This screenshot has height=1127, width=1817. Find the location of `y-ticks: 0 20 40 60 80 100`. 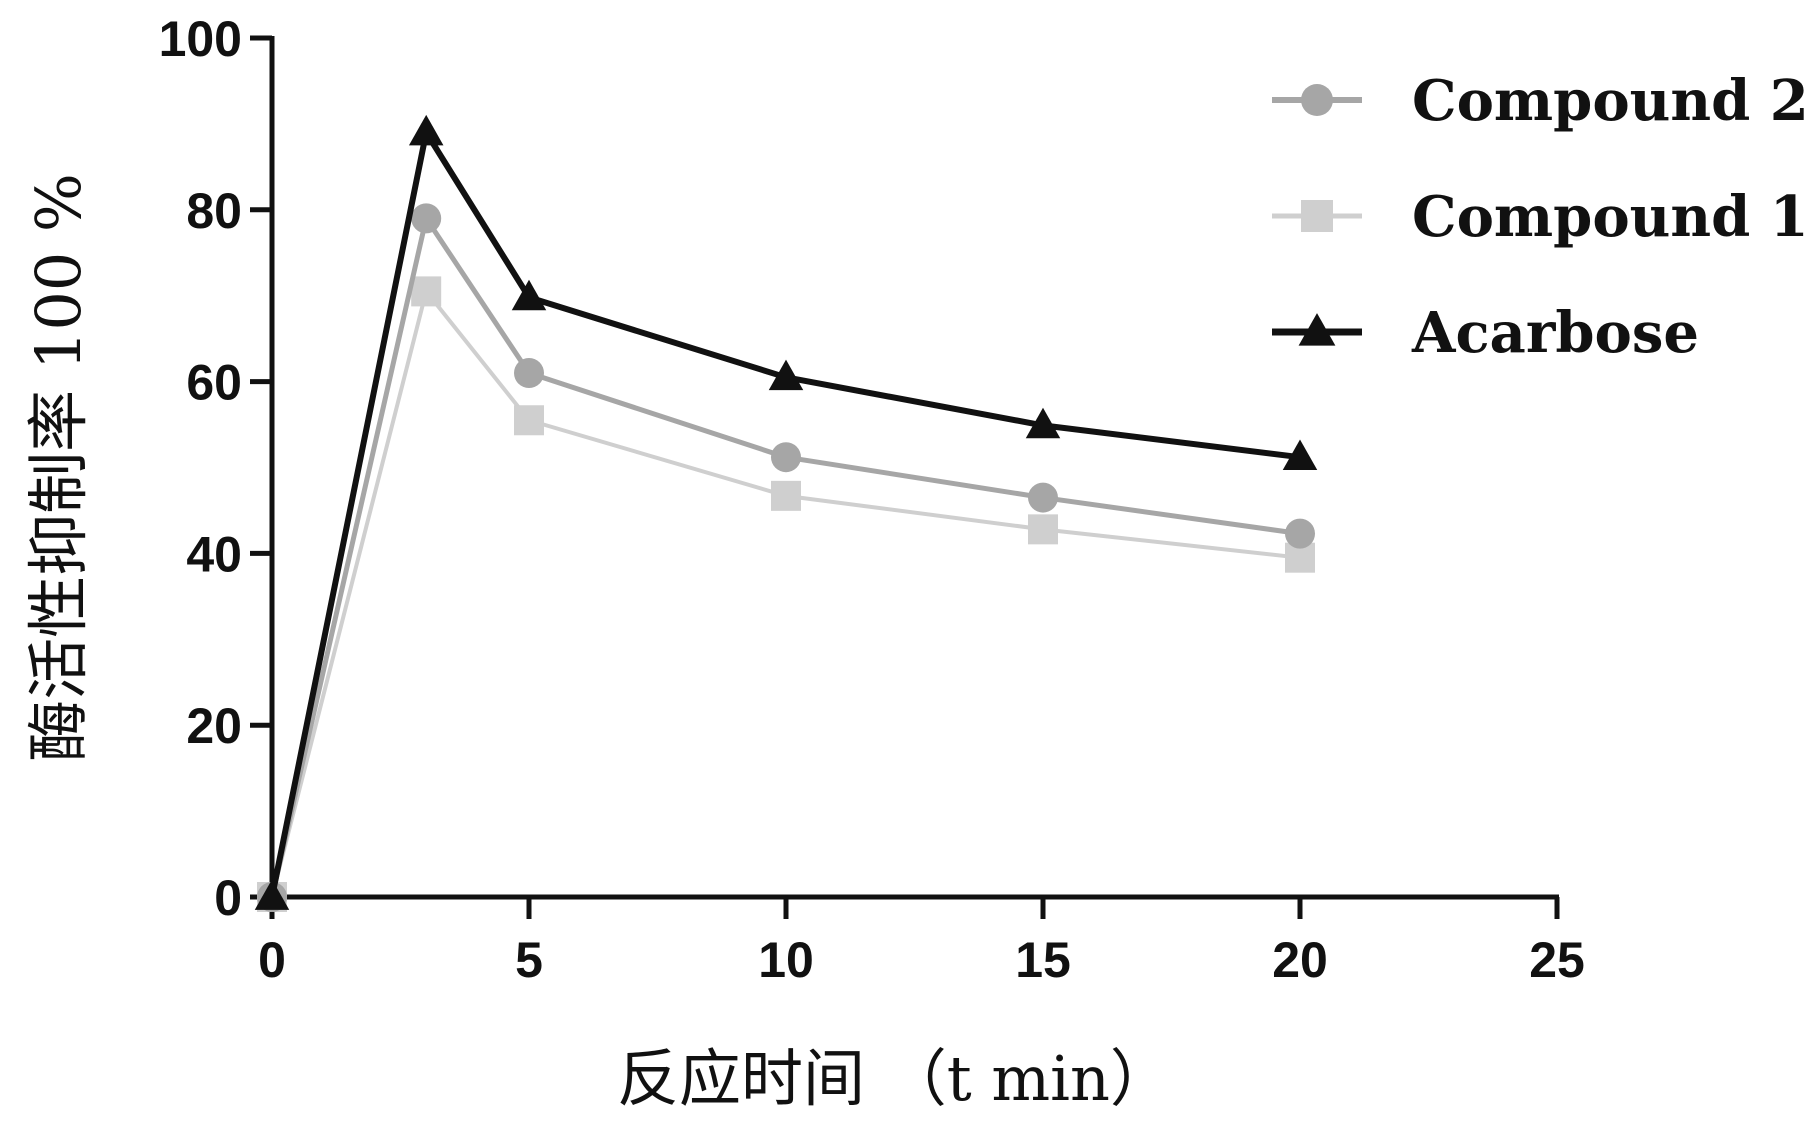

y-ticks: 0 20 40 60 80 100 is located at coordinates (215, 468).